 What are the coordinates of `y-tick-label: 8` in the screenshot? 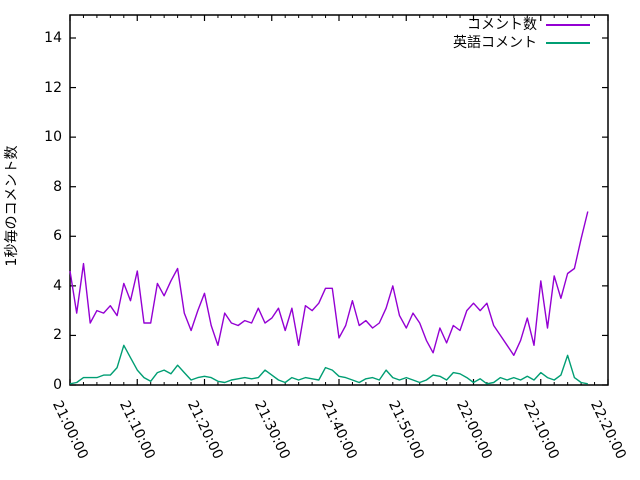 It's located at (57, 186).